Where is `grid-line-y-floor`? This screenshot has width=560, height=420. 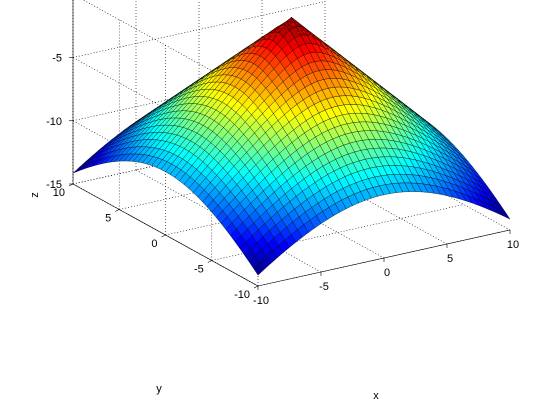 grid-line-y-floor is located at coordinates (337, 232).